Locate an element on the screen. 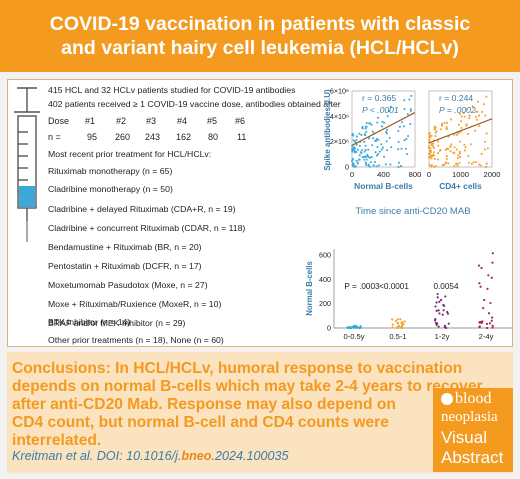 Image resolution: width=520 pixels, height=479 pixels. y-tick-label: 6×10⁶ is located at coordinates (339, 91).